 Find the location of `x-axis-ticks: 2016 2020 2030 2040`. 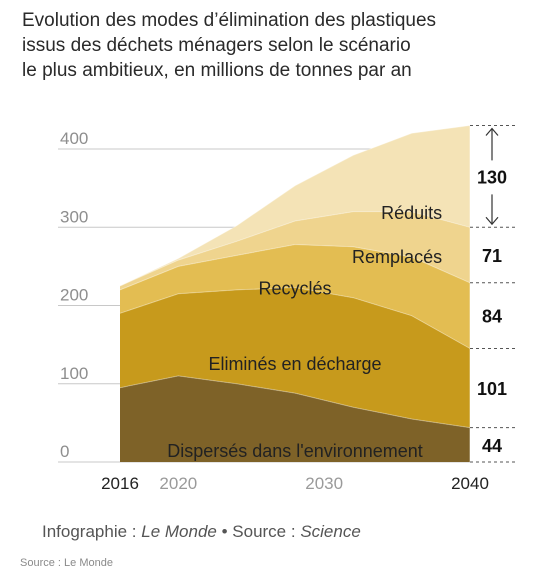

x-axis-ticks: 2016 2020 2030 2040 is located at coordinates (295, 483).